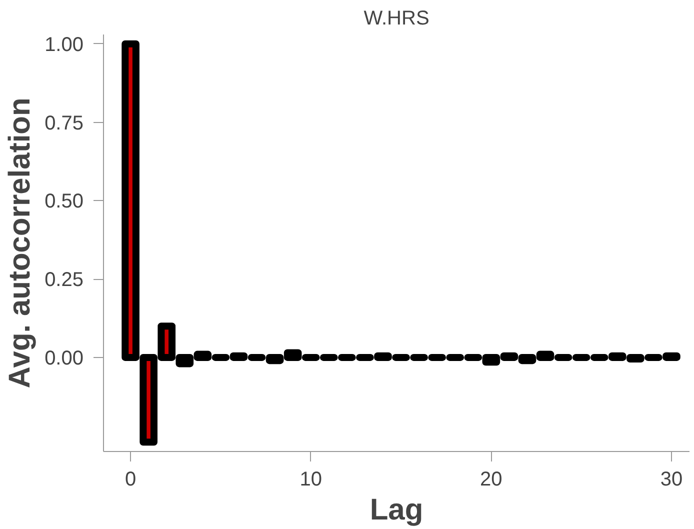  What do you see at coordinates (20, 243) in the screenshot?
I see `y-axis-title: Avg. autocorrelation` at bounding box center [20, 243].